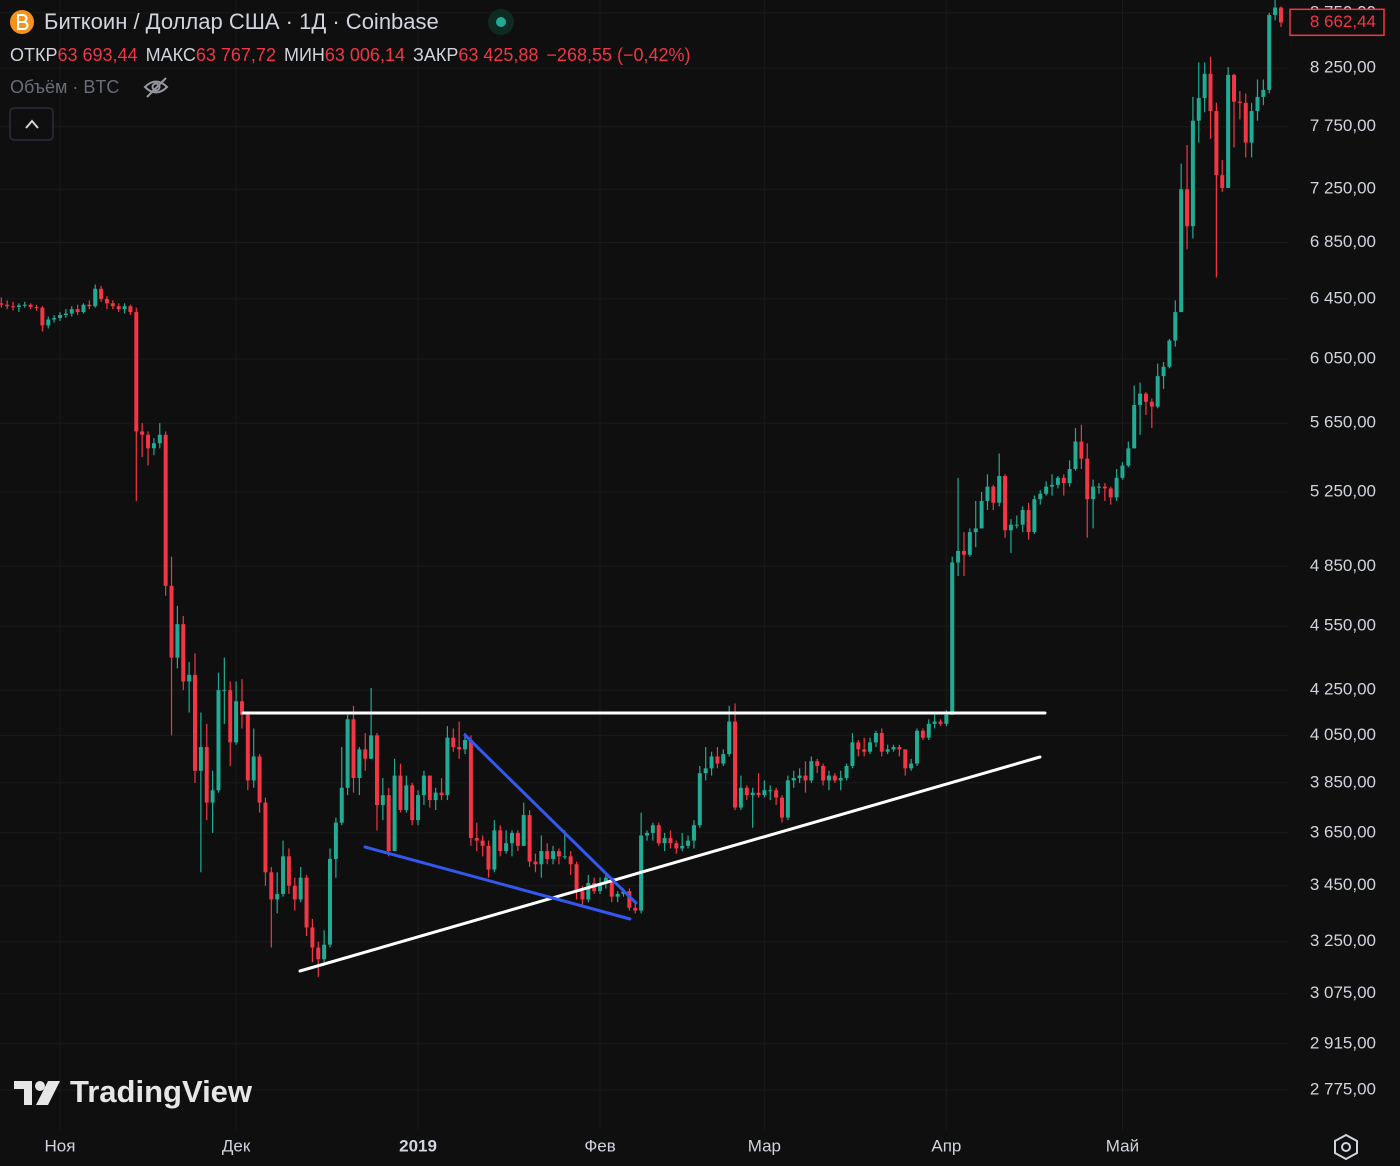 The image size is (1400, 1166). I want to click on y-tick-label: 2 775,00, so click(1343, 1088).